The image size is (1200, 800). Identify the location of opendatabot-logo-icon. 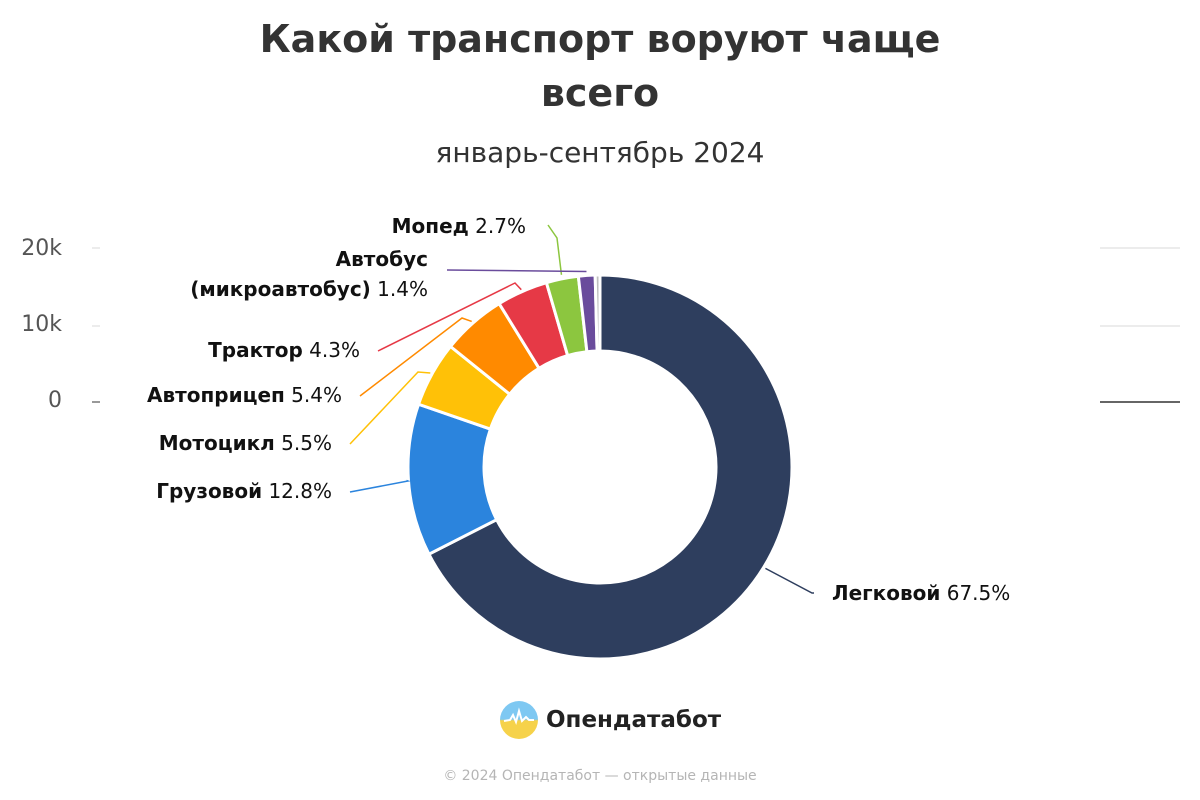
(519, 720).